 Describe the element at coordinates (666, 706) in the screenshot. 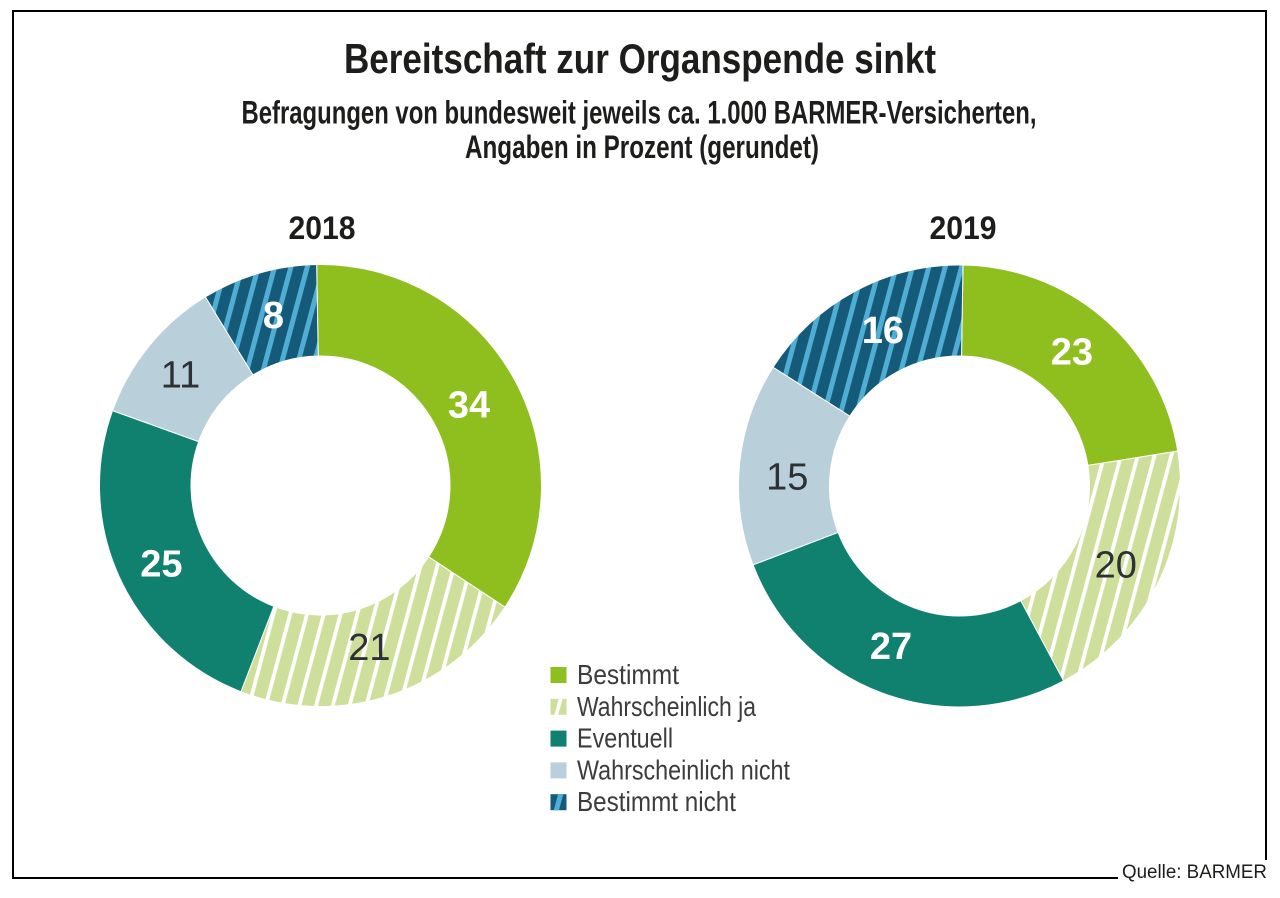

I see `svg-text: Wahrscheinlich ja` at that location.